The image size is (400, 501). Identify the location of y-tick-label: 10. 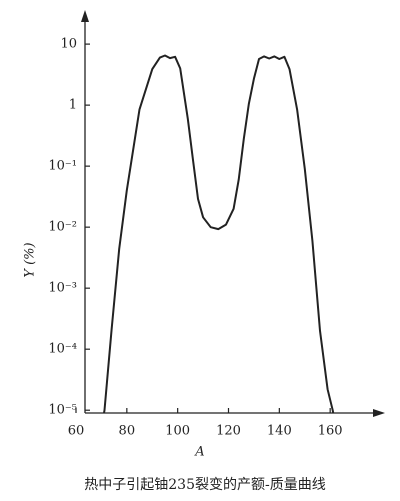
(68, 44).